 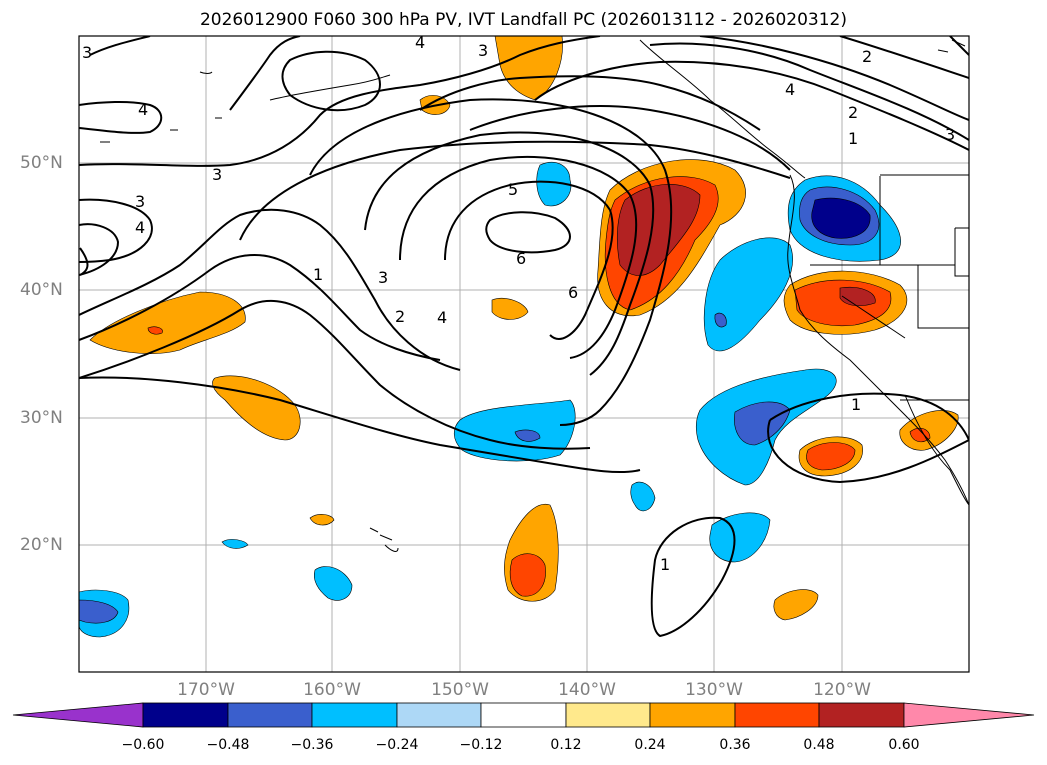 I want to click on colorbar-tick-label: 0.48, so click(x=819, y=745).